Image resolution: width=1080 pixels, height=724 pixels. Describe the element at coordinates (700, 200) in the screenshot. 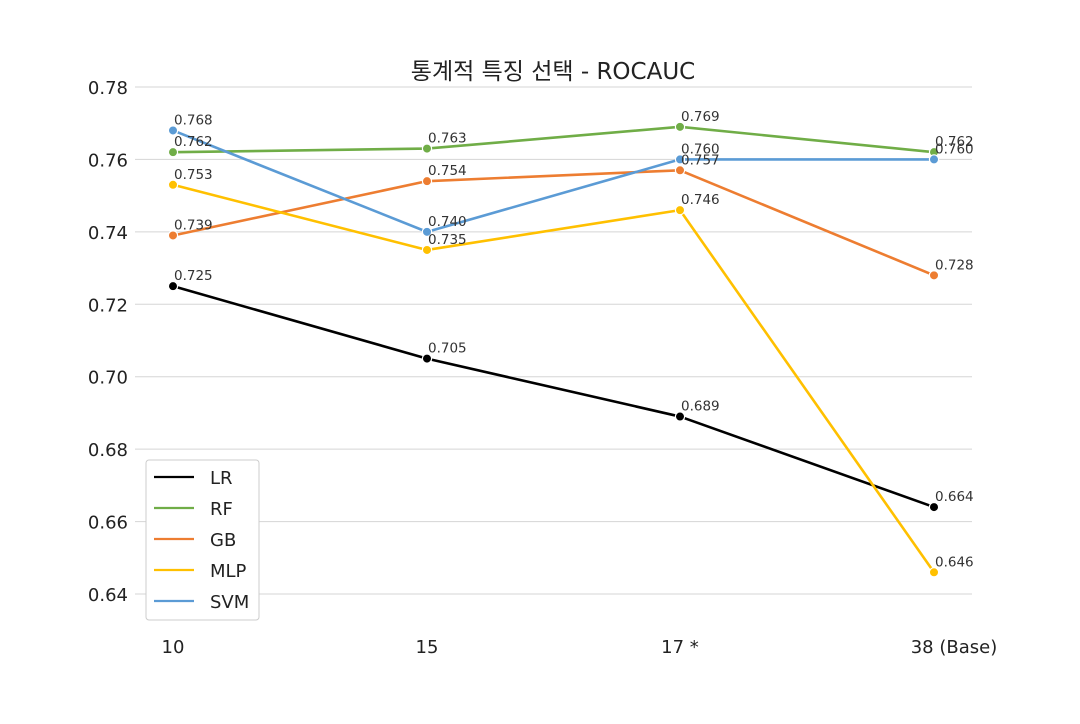

I see `data-label-mlp: 0.746` at that location.